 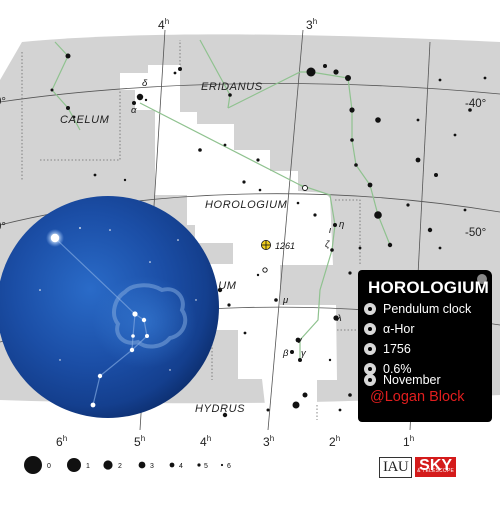 What do you see at coordinates (311, 24) in the screenshot?
I see `ra-label-top-3h: 3h` at bounding box center [311, 24].